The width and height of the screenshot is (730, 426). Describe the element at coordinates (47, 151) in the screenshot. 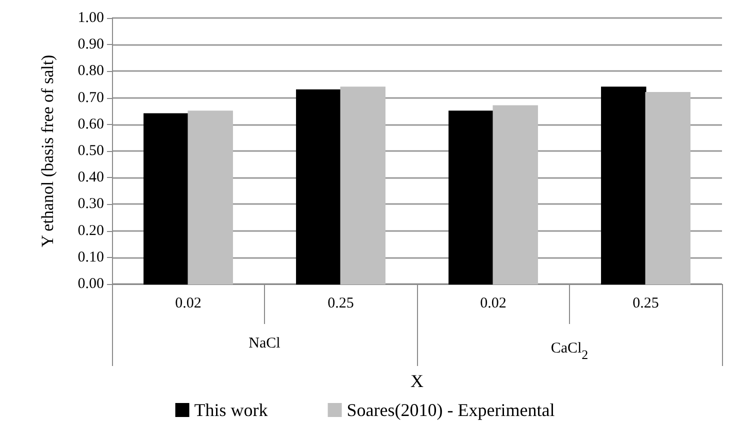

I see `y-axis-title: Y ethanol (basis free of salt)` at that location.